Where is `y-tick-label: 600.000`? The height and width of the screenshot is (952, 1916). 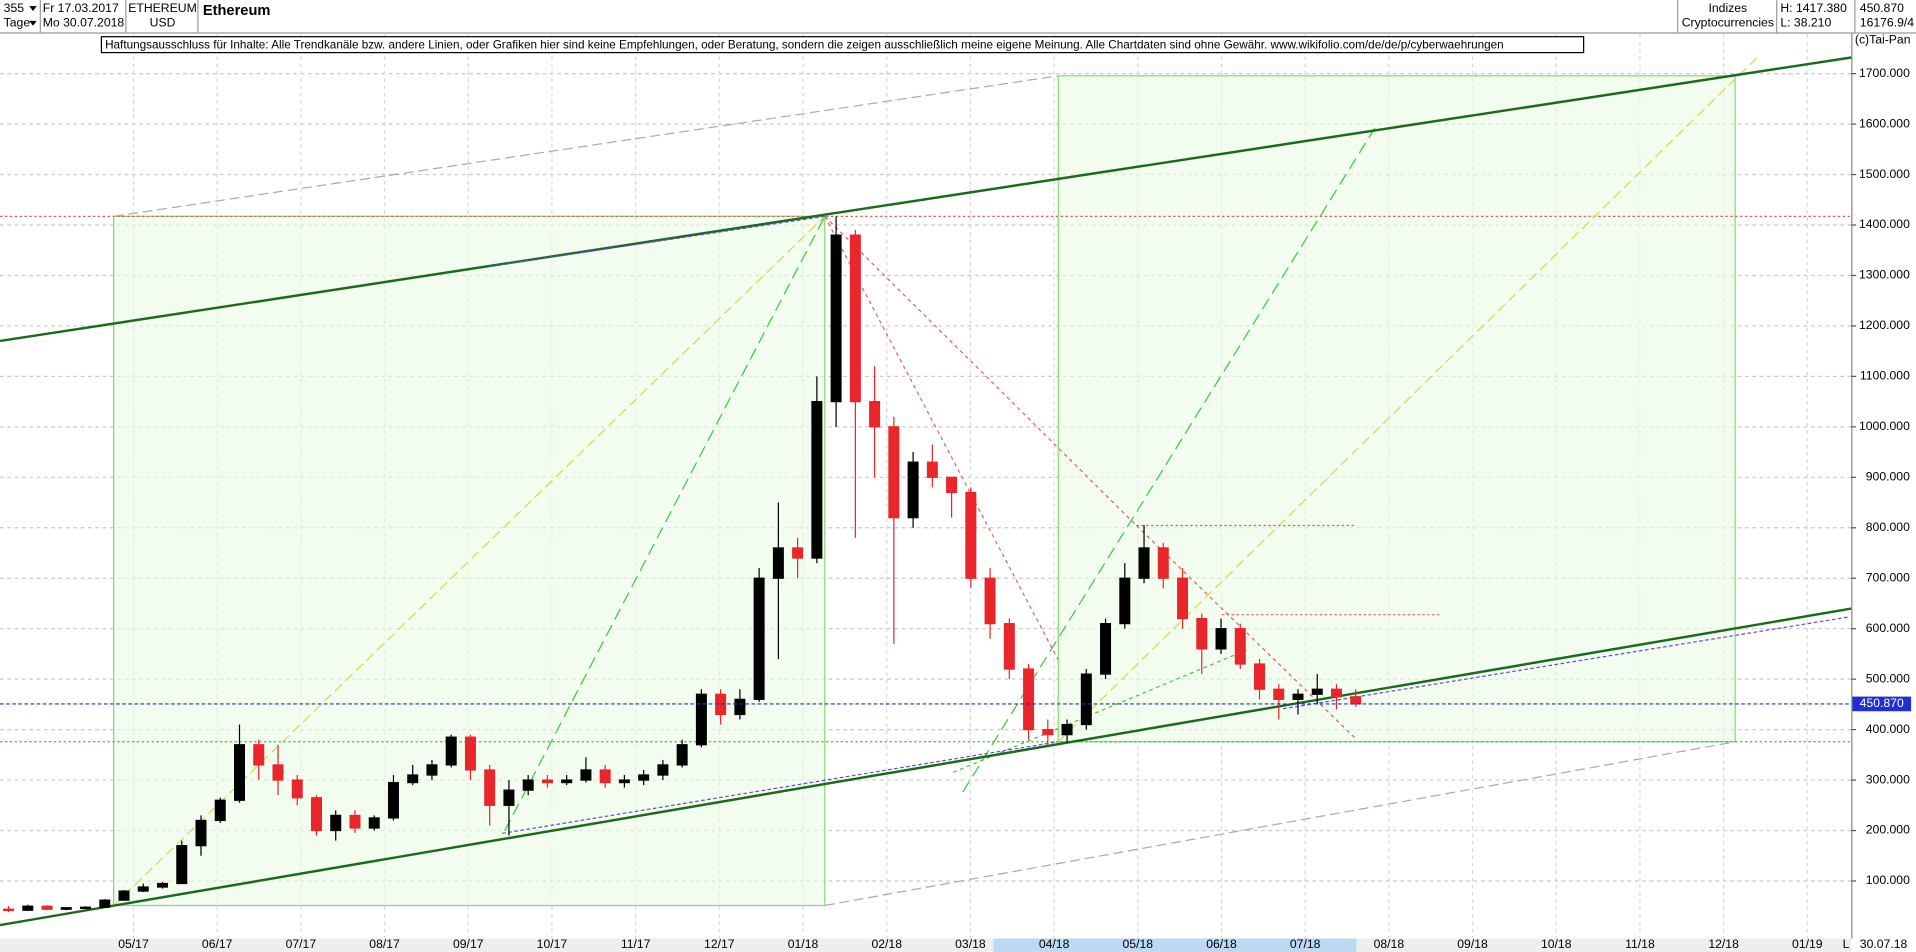 y-tick-label: 600.000 is located at coordinates (1888, 628).